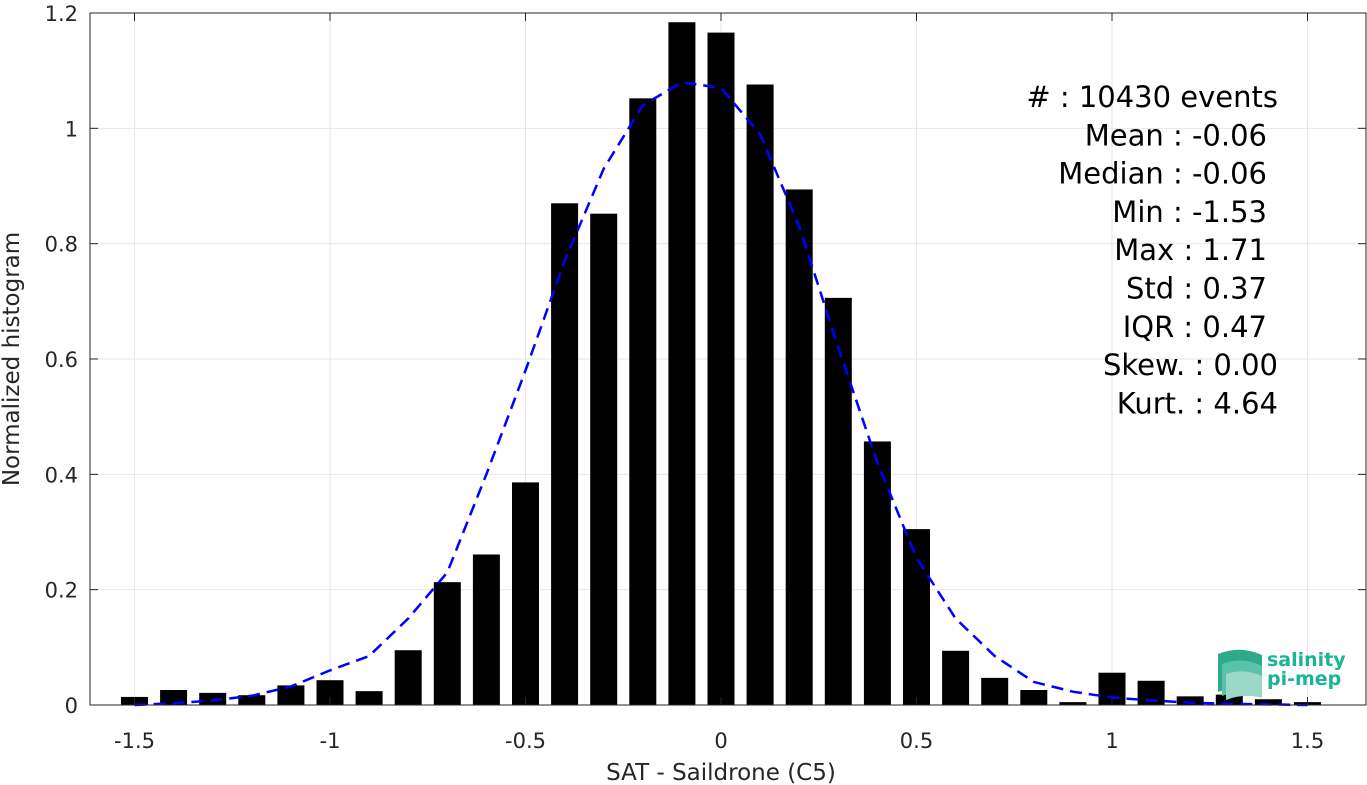 This screenshot has width=1367, height=785. What do you see at coordinates (1307, 741) in the screenshot?
I see `x-tick-label: 1.5` at bounding box center [1307, 741].